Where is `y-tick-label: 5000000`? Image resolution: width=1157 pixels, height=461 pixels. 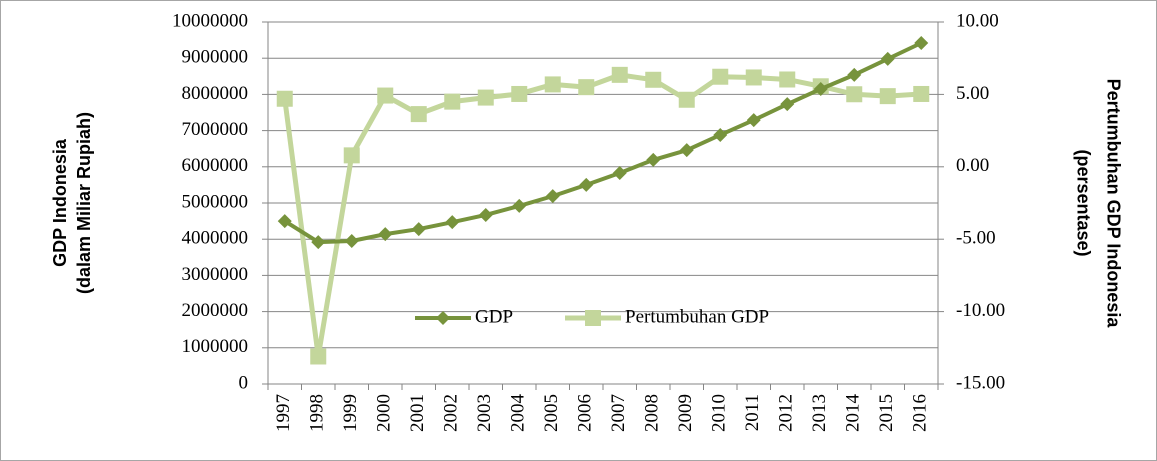 y-tick-label: 5000000 is located at coordinates (215, 201).